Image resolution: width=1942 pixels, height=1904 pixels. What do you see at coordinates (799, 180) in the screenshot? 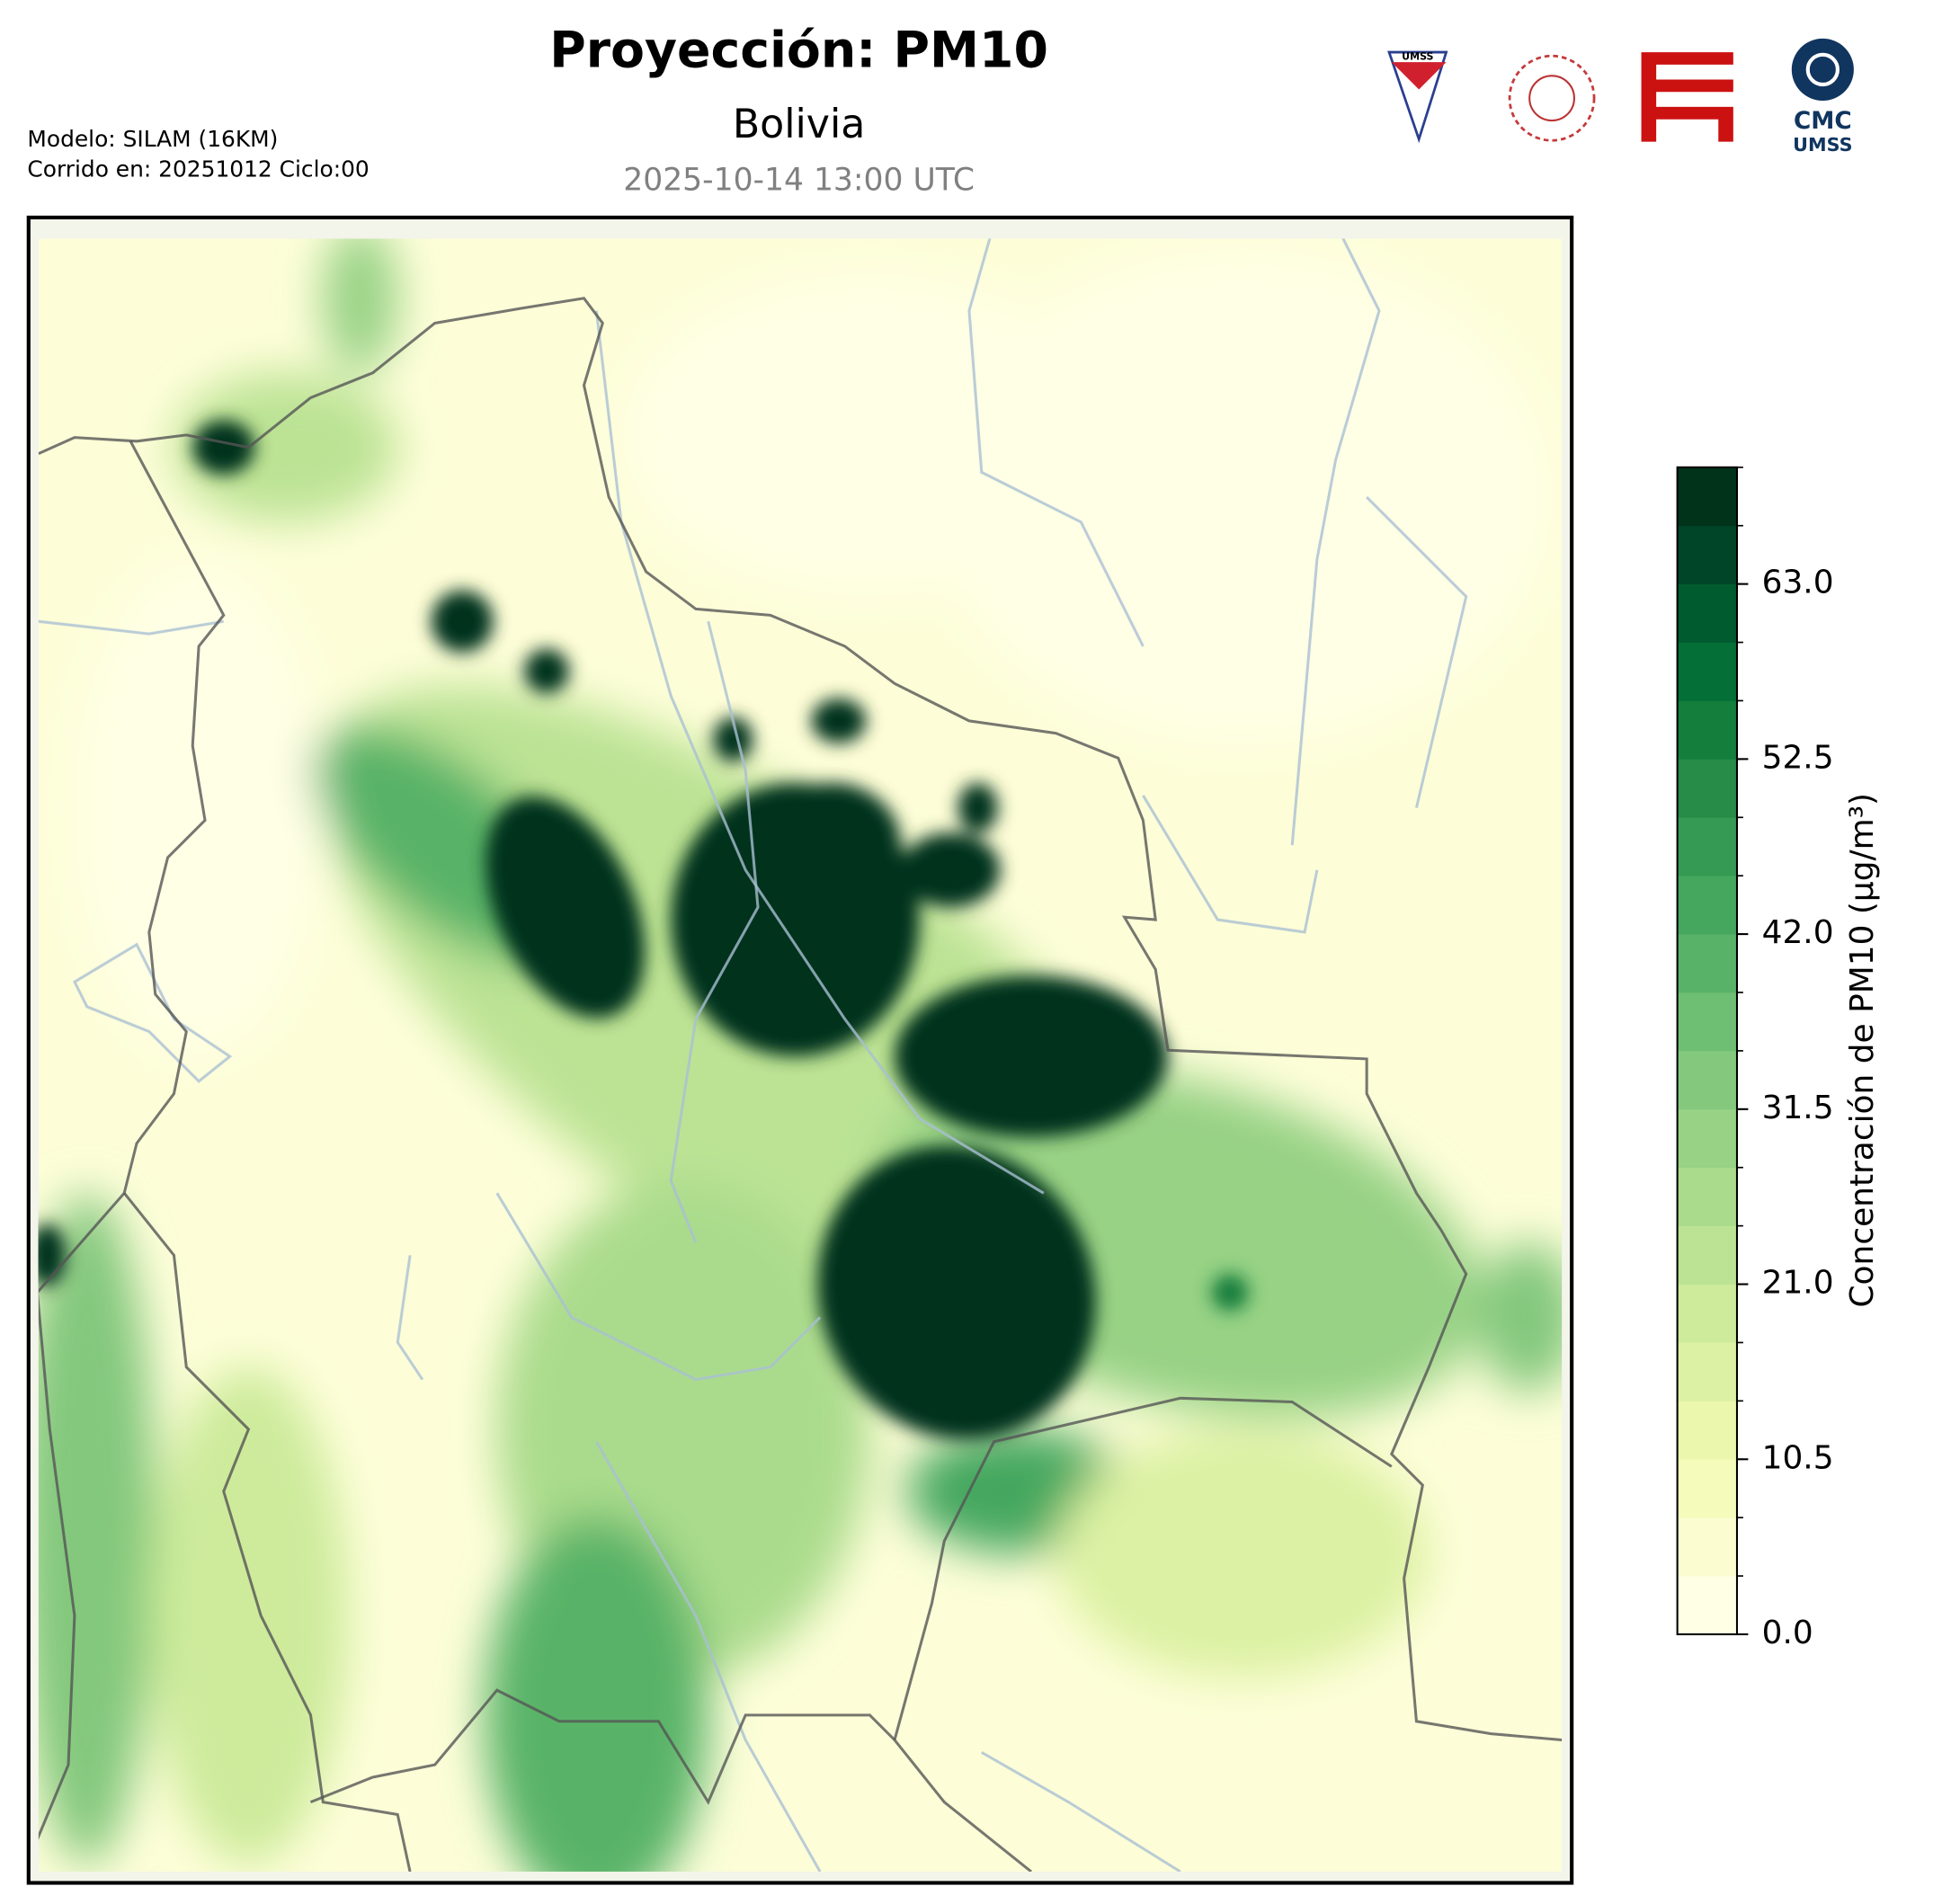
I see `date: 2025-10-14 13:00 UTC` at bounding box center [799, 180].